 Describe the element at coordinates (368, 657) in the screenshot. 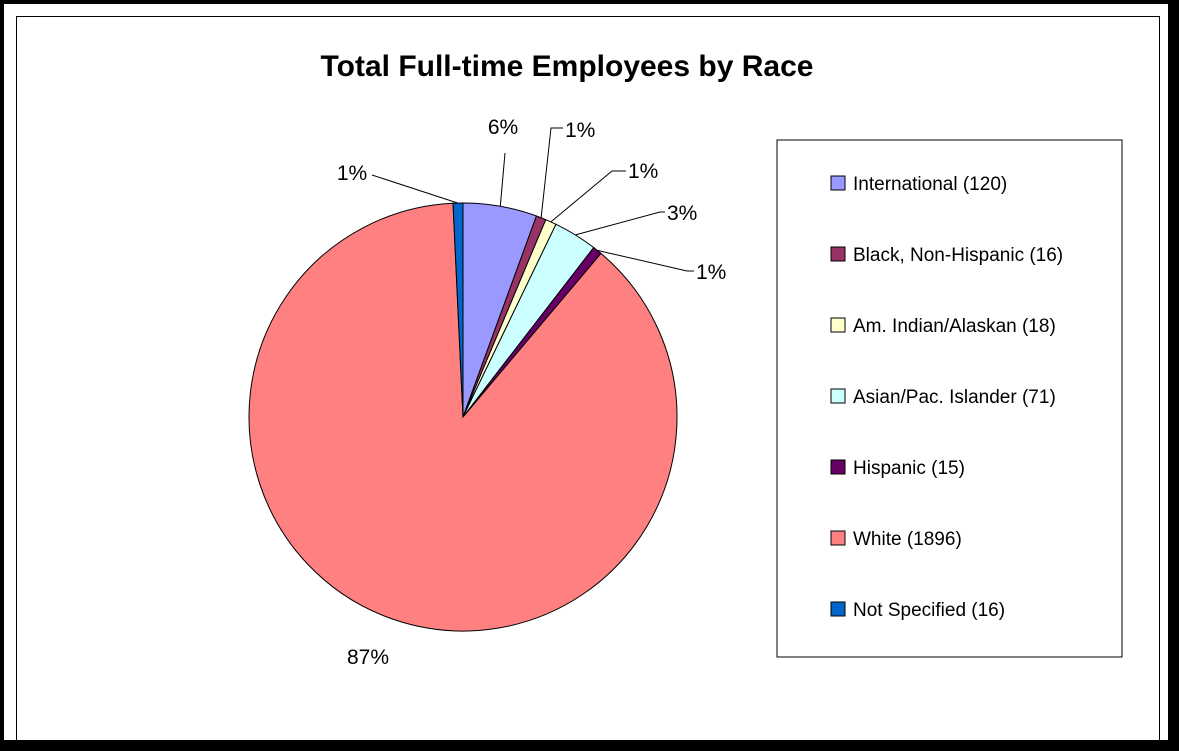

I see `percent-label: 87%` at that location.